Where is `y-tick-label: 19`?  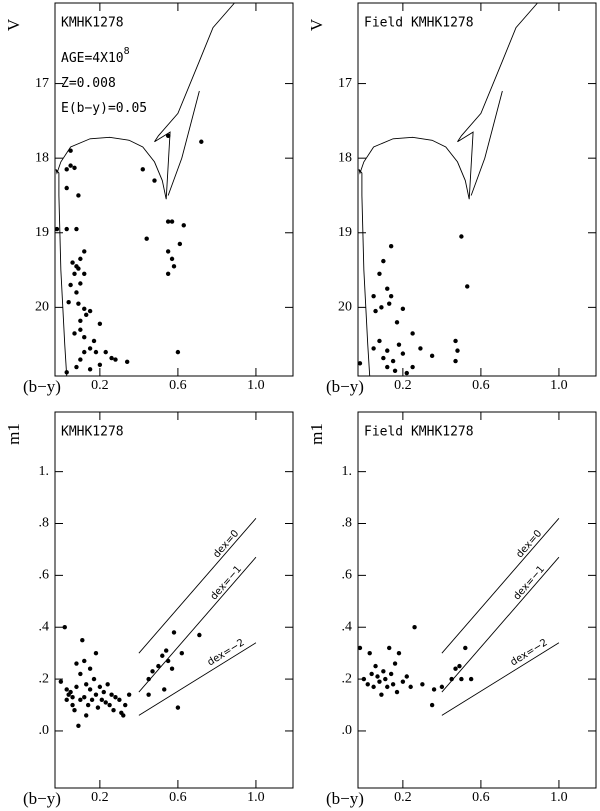
y-tick-label: 19 is located at coordinates (345, 232).